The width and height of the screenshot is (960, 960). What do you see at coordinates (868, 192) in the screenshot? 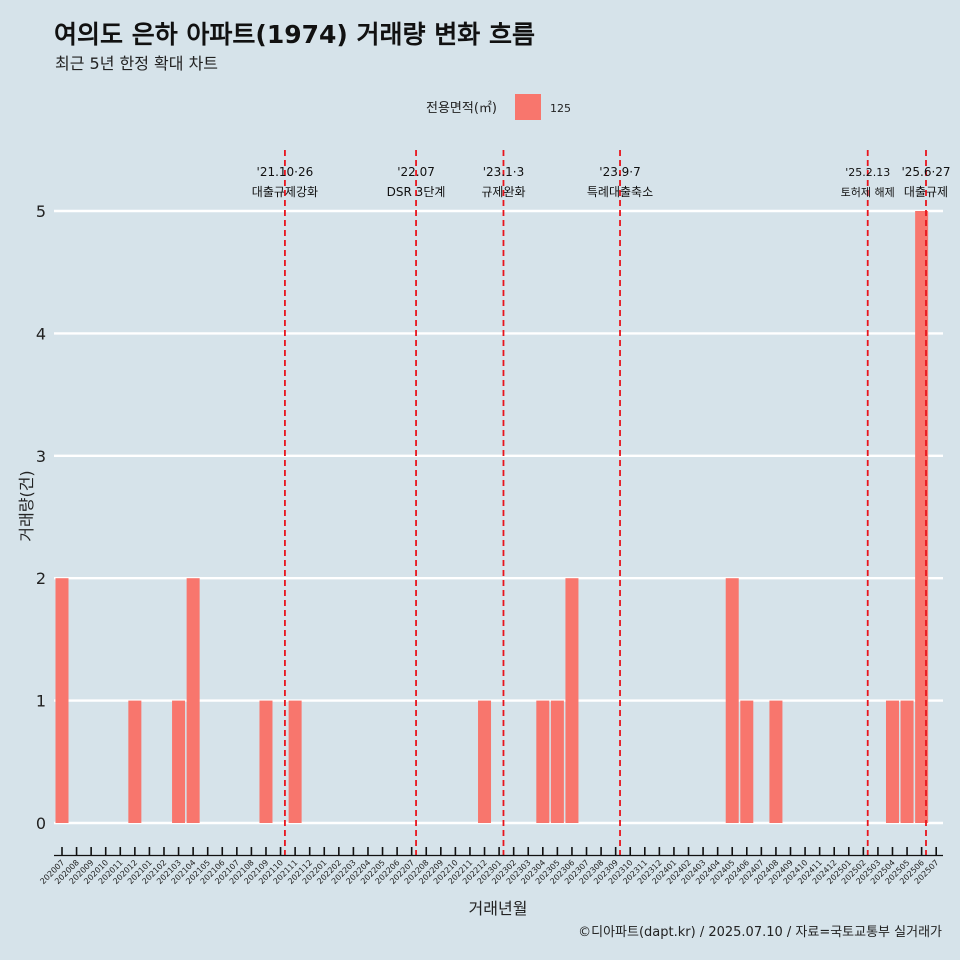
I see `event-label: 토허제 해제` at bounding box center [868, 192].